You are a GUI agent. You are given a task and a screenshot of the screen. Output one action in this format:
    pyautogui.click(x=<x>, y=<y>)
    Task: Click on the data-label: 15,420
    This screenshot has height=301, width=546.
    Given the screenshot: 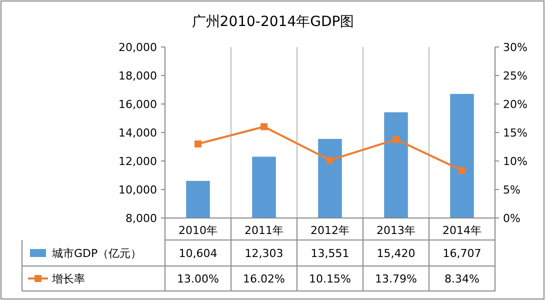 What is the action you would take?
    pyautogui.click(x=396, y=253)
    